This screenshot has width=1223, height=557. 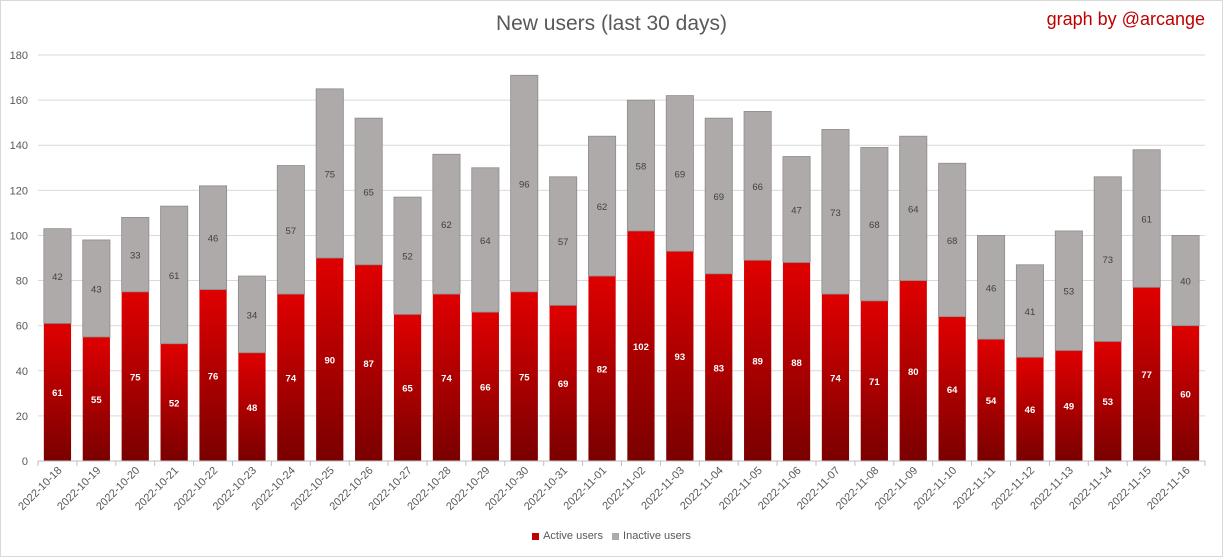 What do you see at coordinates (25, 462) in the screenshot?
I see `y-tick-label: 0` at bounding box center [25, 462].